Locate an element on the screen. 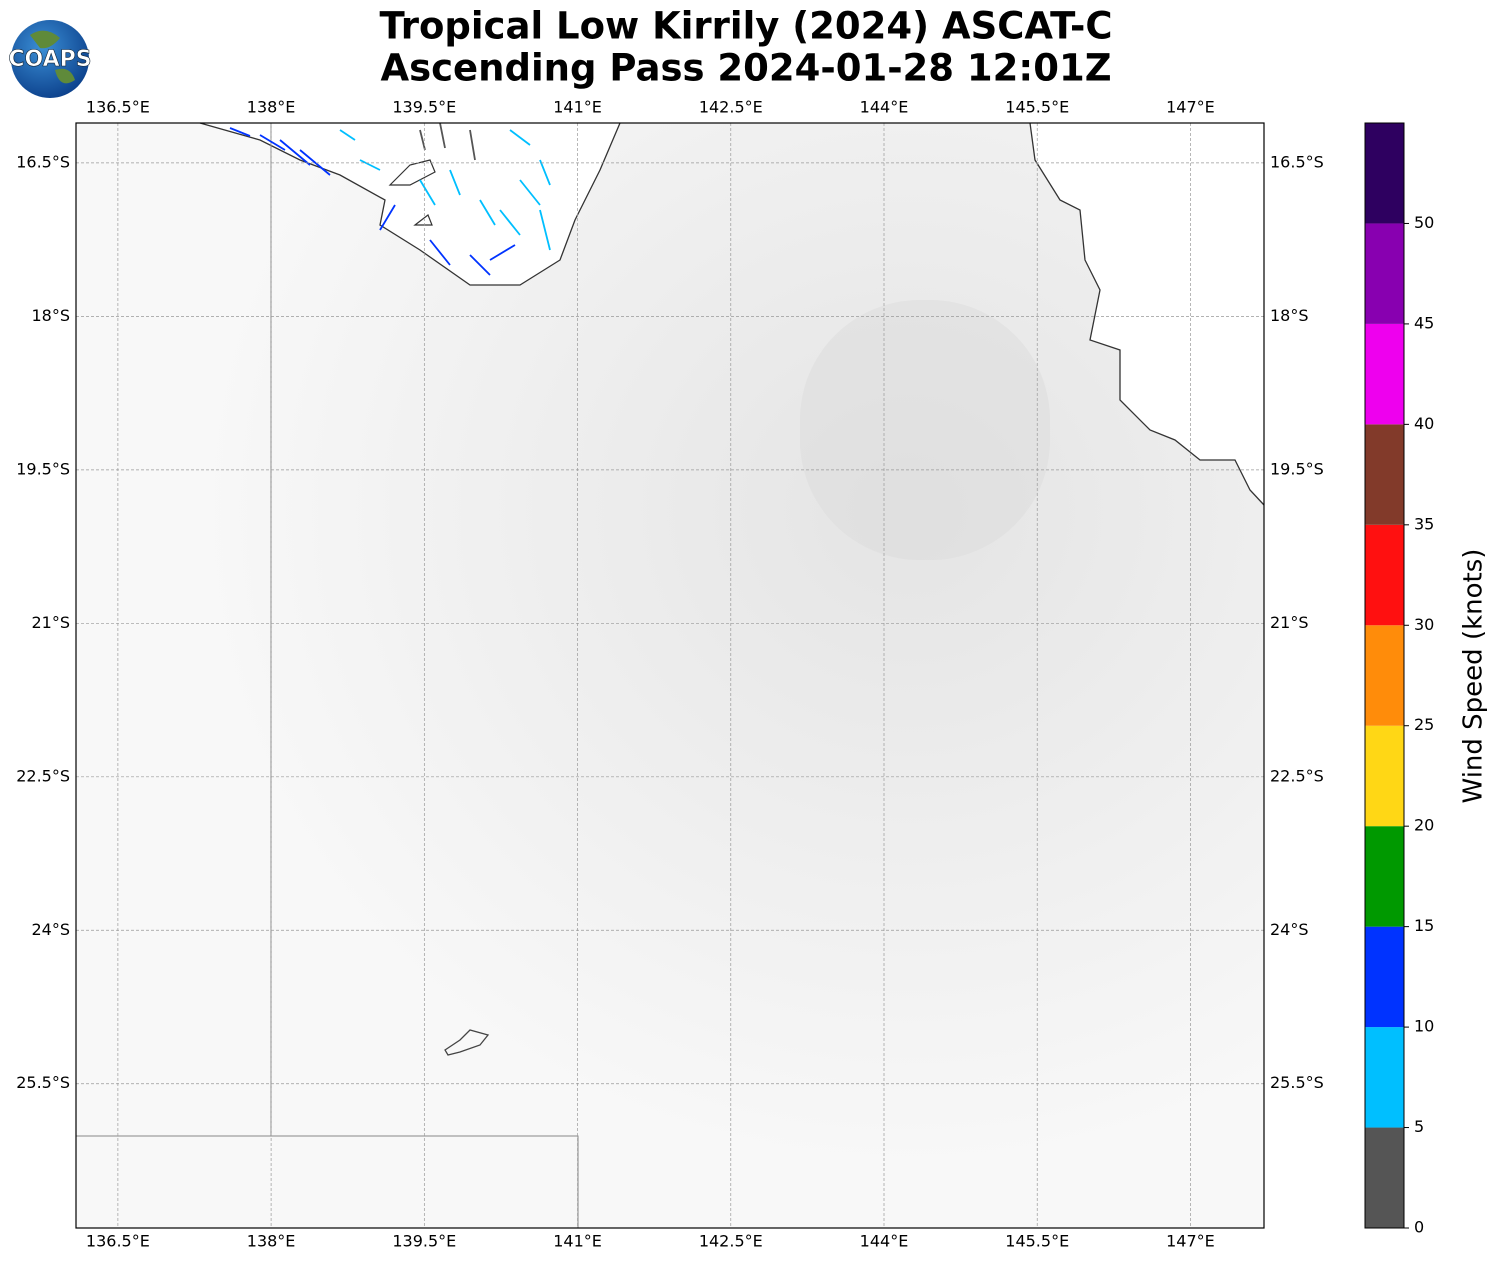 The width and height of the screenshot is (1502, 1268). colorbar-tick-label: 40 is located at coordinates (1424, 423).